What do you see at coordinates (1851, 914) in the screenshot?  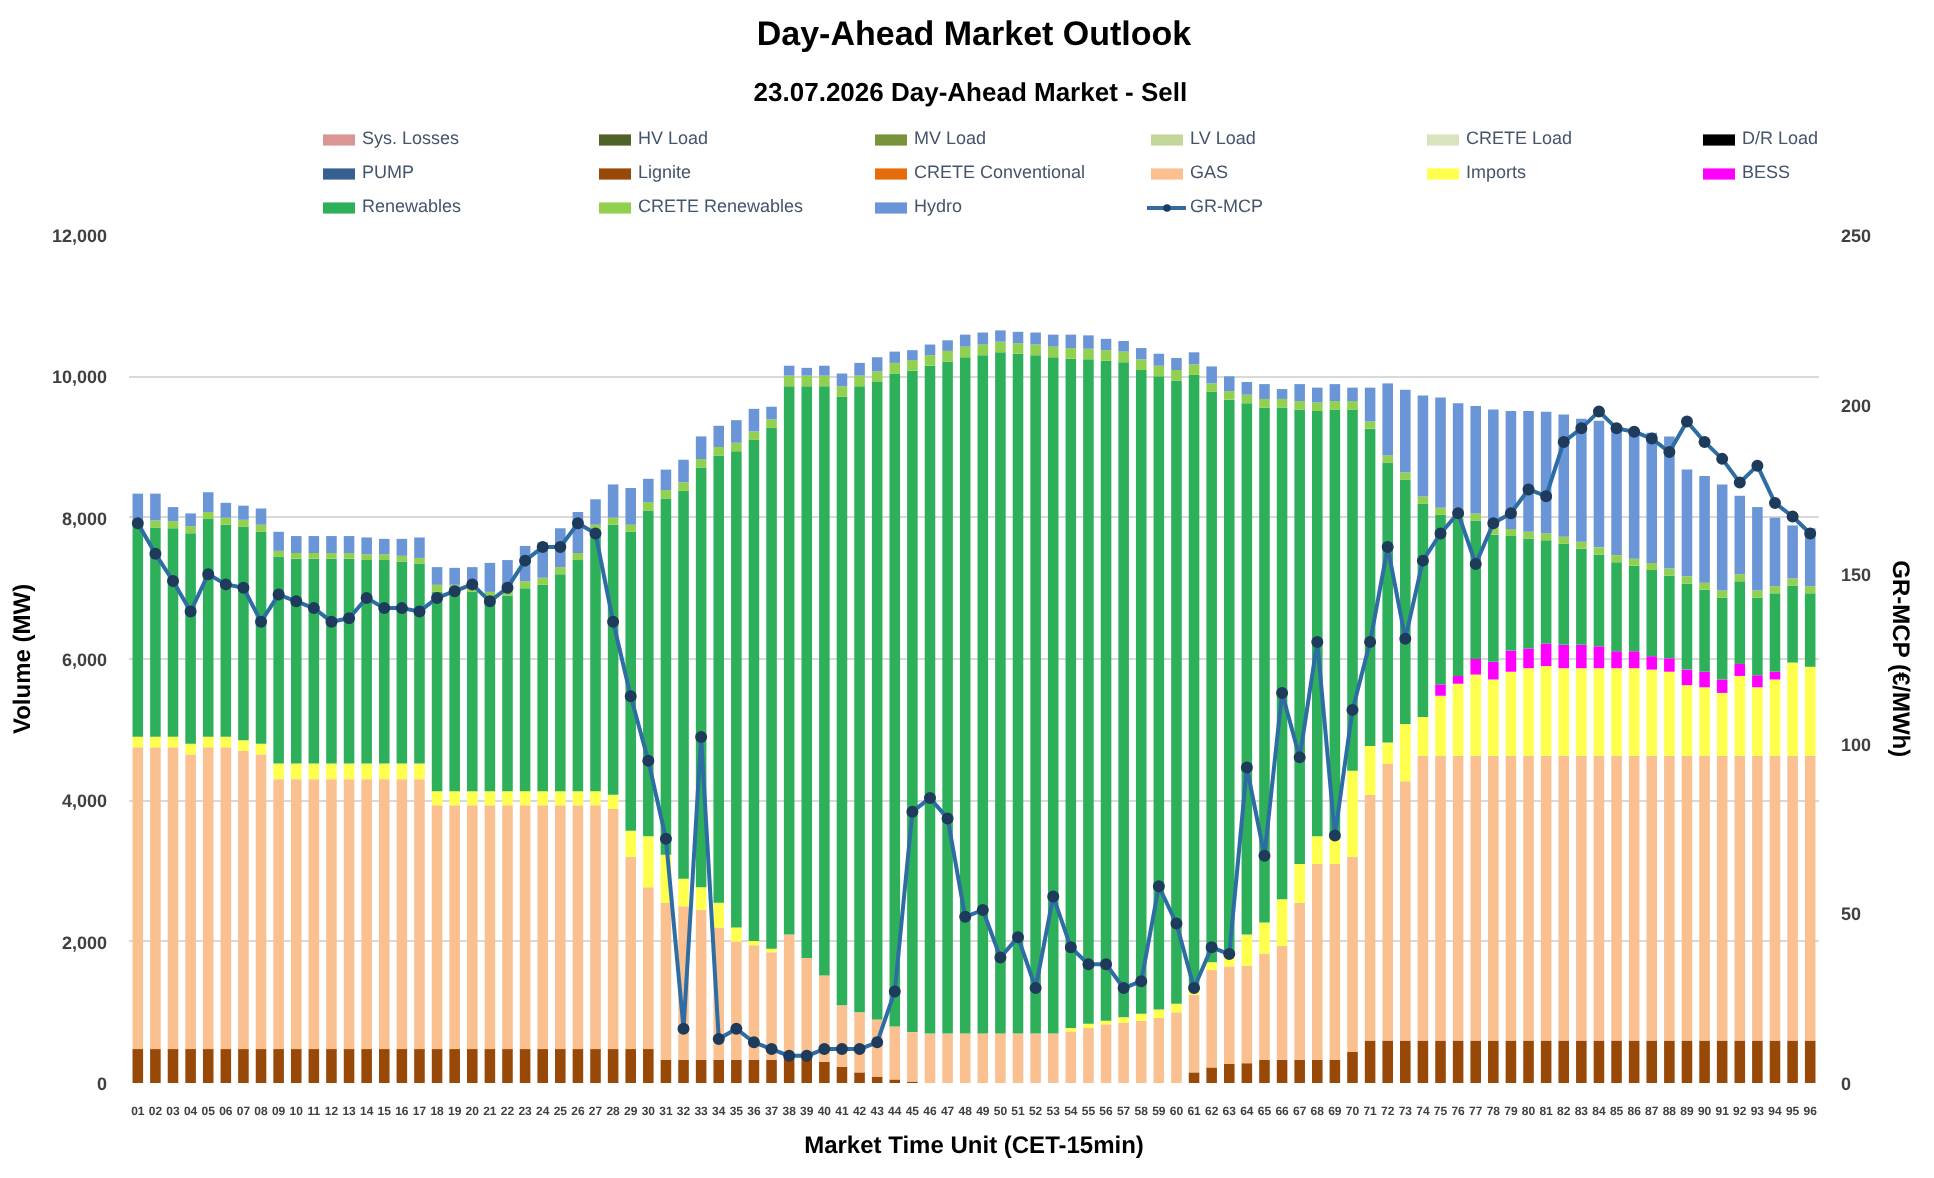 I see `y2-tick-label: 50` at bounding box center [1851, 914].